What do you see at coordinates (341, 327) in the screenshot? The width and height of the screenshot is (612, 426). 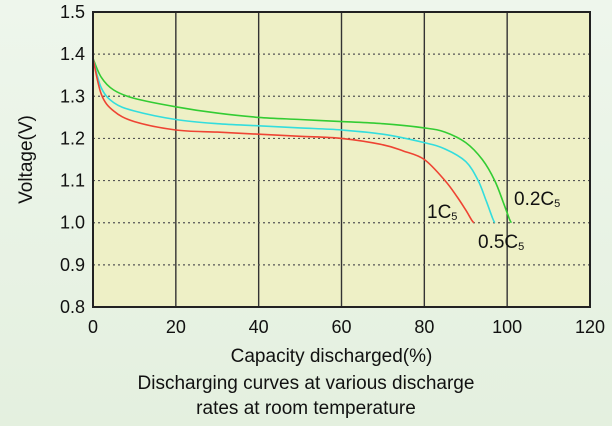 I see `x-tick-label: 60` at bounding box center [341, 327].